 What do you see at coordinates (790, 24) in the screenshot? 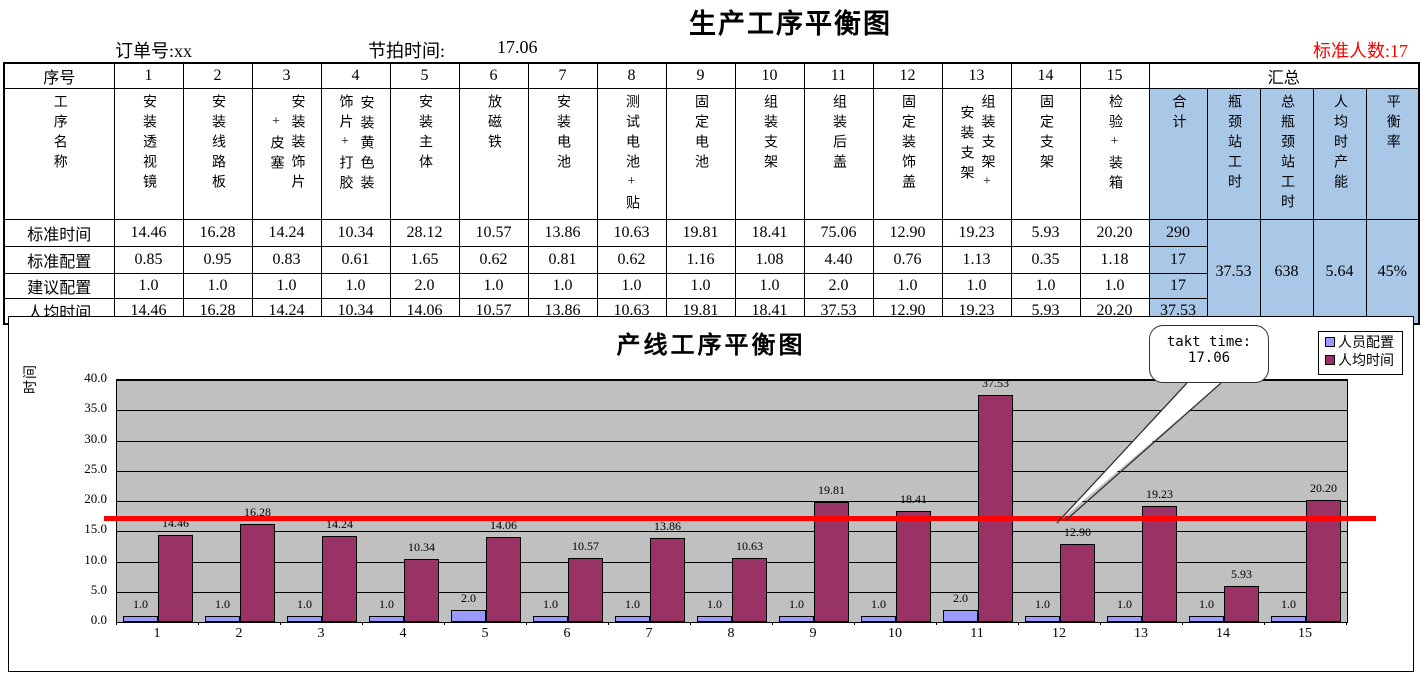
I see `page-title: 生产工序平衡图` at bounding box center [790, 24].